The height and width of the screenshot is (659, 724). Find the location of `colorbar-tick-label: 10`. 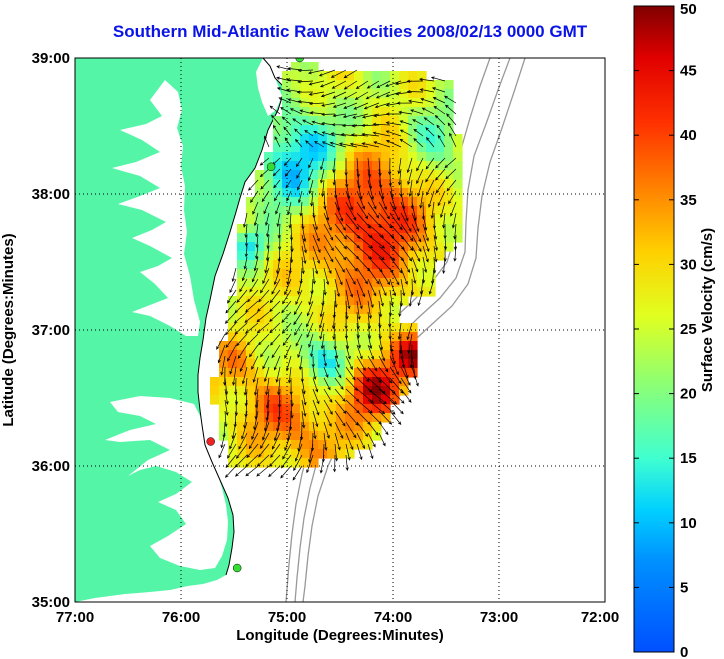

colorbar-tick-label: 10 is located at coordinates (688, 523).